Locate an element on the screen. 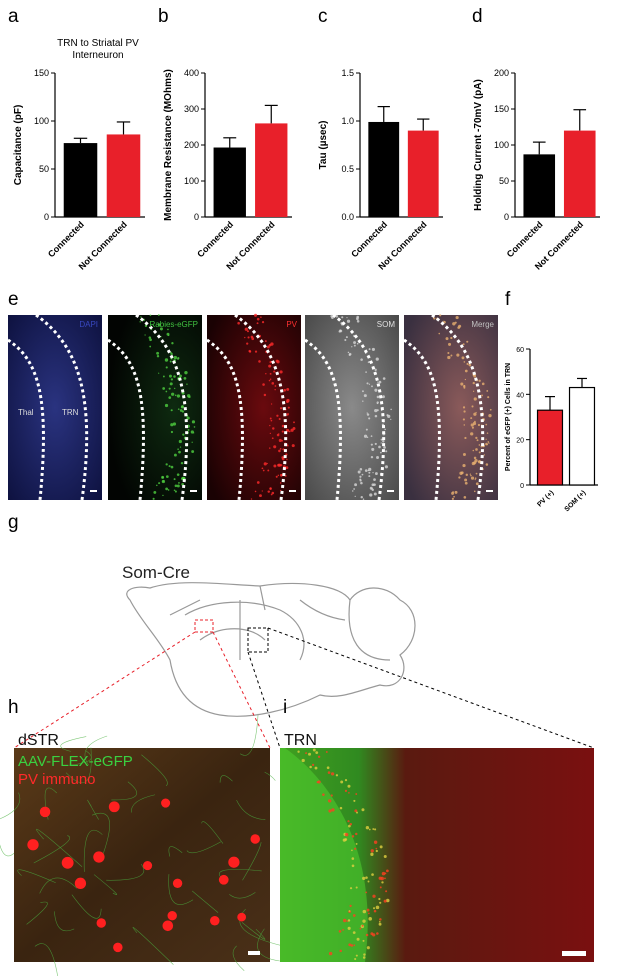 The image size is (617, 976). y-tick-label: 1.5 is located at coordinates (347, 73).